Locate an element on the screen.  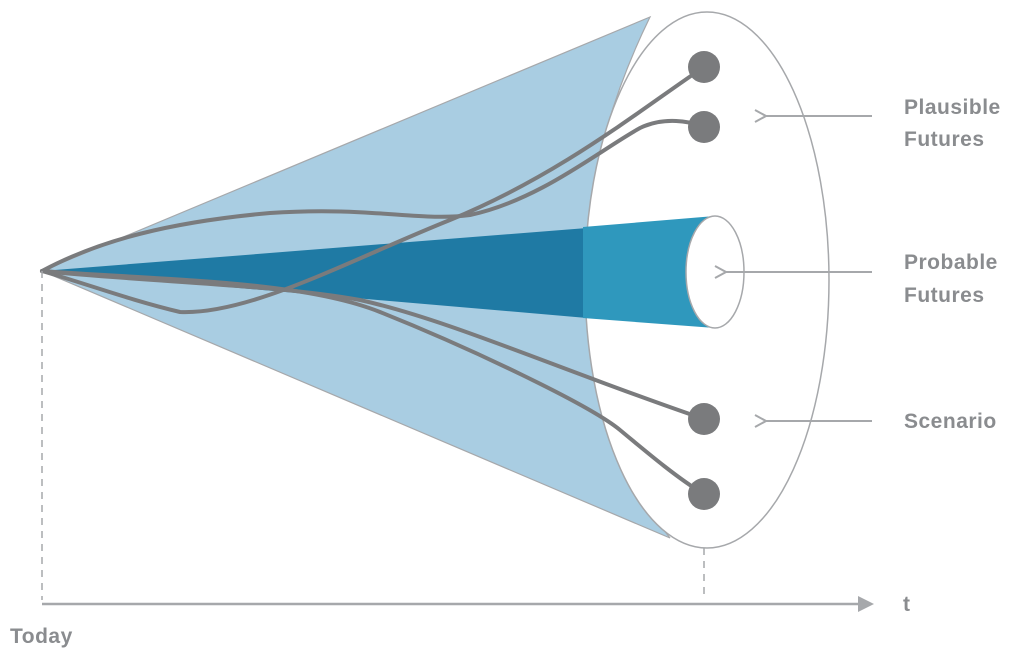
probable-futures-label-line1: Probable is located at coordinates (951, 262).